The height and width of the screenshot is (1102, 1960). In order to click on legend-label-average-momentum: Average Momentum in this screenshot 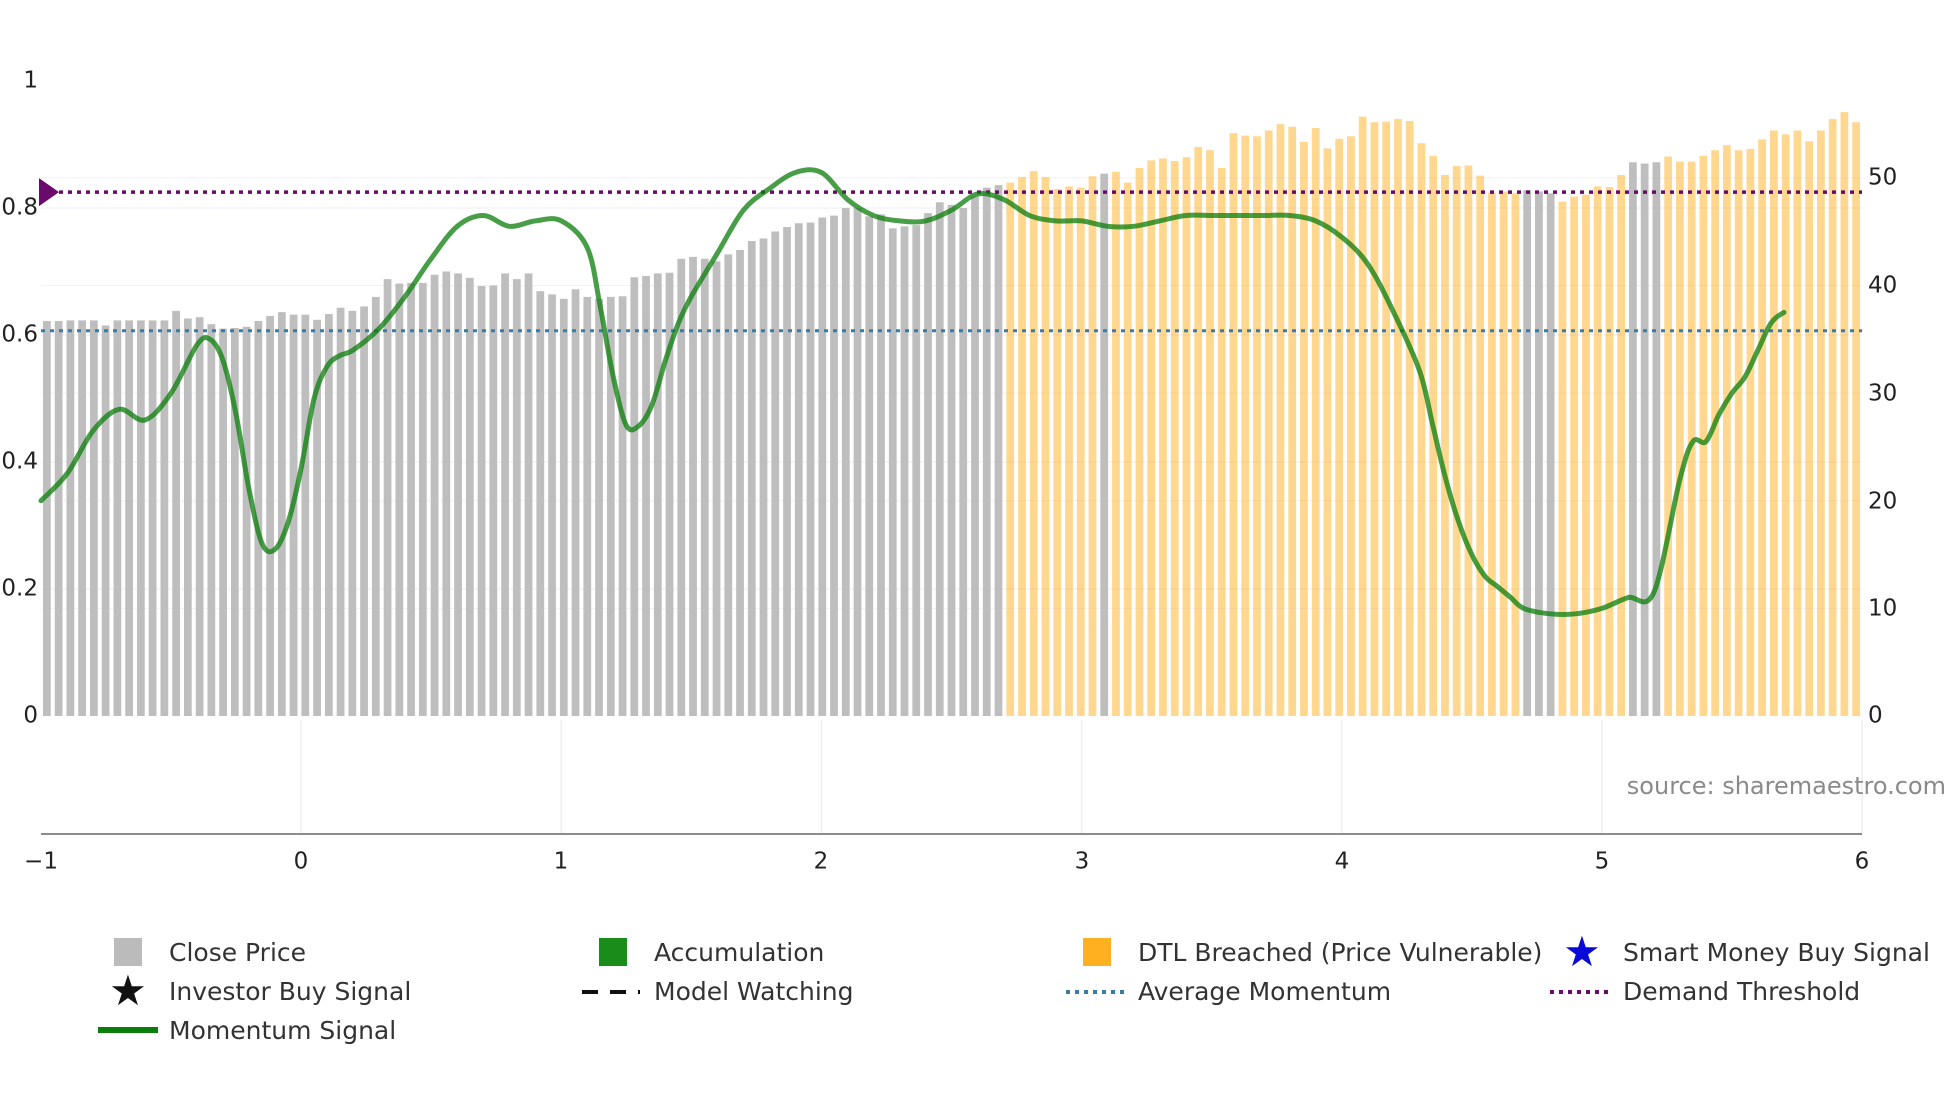, I will do `click(1264, 991)`.